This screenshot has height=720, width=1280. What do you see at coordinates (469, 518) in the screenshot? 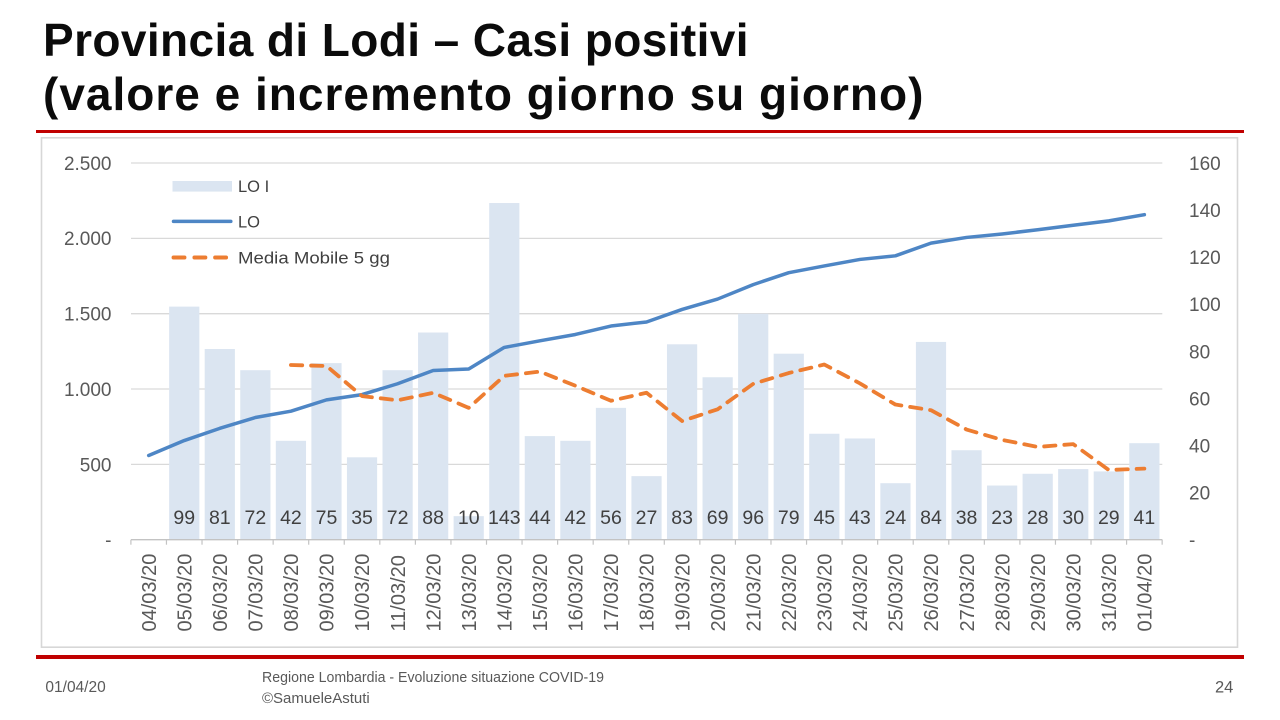
I see `svg-text: 10` at bounding box center [469, 518].